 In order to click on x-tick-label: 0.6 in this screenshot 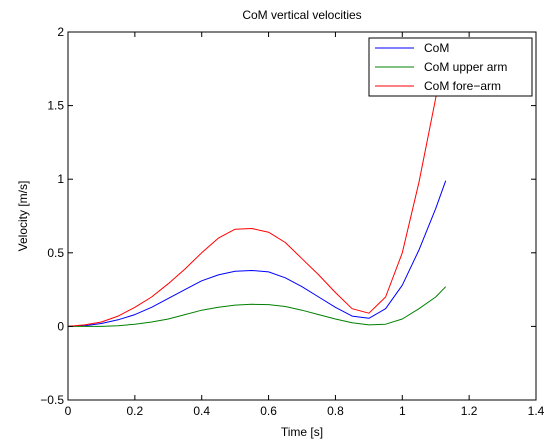, I will do `click(268, 411)`.